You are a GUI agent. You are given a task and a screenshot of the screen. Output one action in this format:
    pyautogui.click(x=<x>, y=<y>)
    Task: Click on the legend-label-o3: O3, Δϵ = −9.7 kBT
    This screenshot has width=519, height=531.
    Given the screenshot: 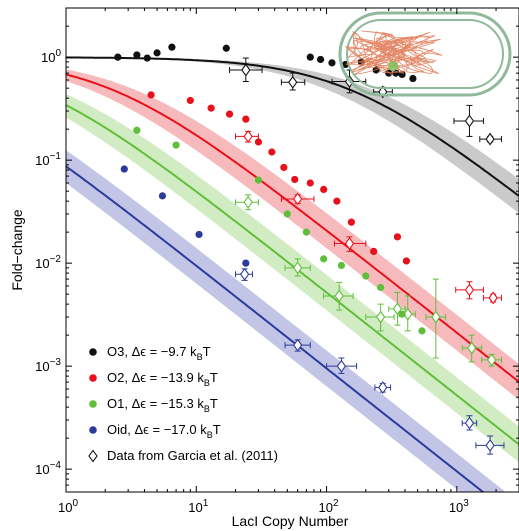 What is the action you would take?
    pyautogui.click(x=159, y=353)
    